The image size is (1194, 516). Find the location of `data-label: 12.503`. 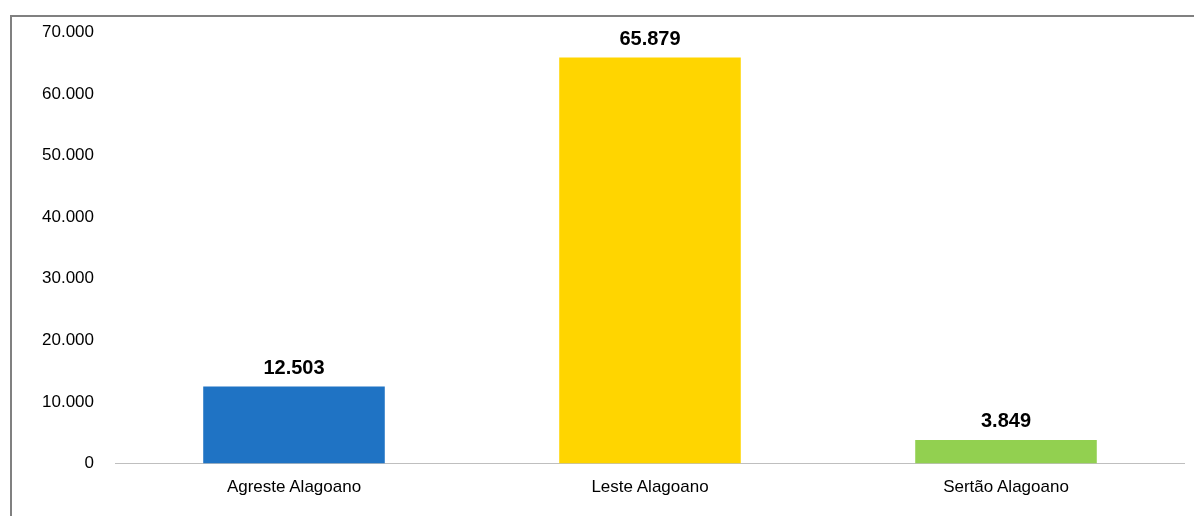

data-label: 12.503 is located at coordinates (294, 367).